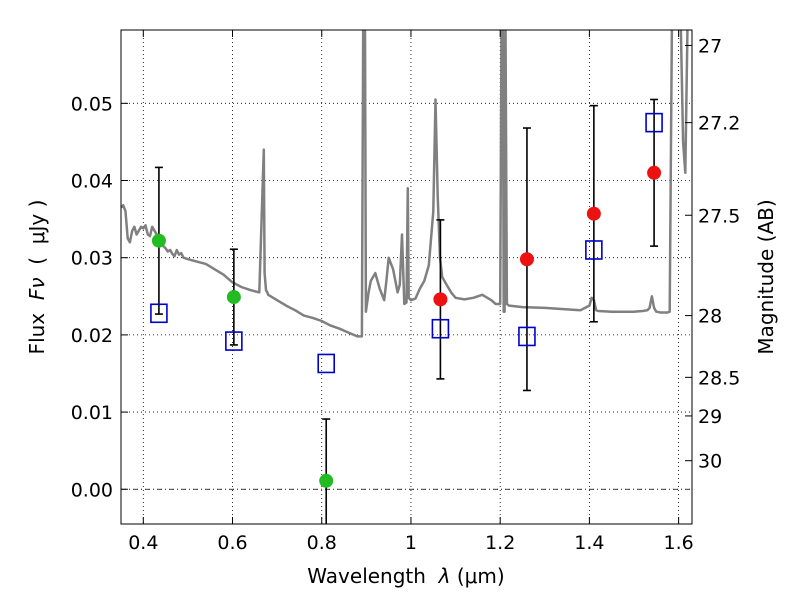  What do you see at coordinates (719, 216) in the screenshot?
I see `y-right-tick-label: 27.5` at bounding box center [719, 216].